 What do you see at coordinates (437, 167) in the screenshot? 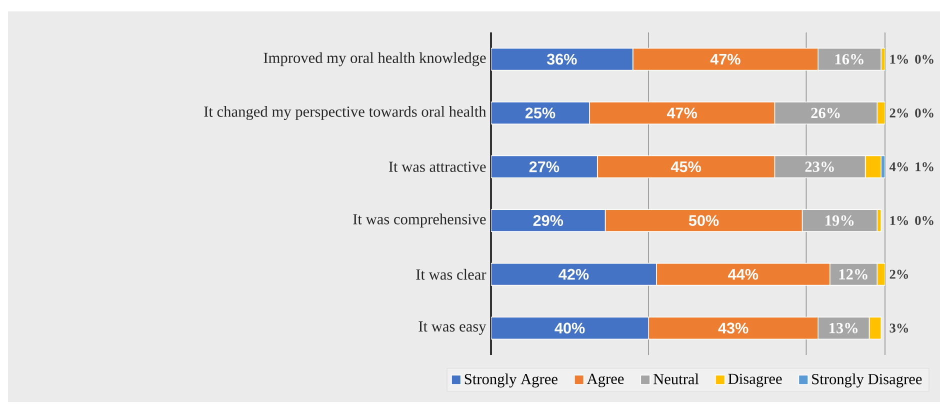
I see `y-tick-label: It was attractive` at bounding box center [437, 167].